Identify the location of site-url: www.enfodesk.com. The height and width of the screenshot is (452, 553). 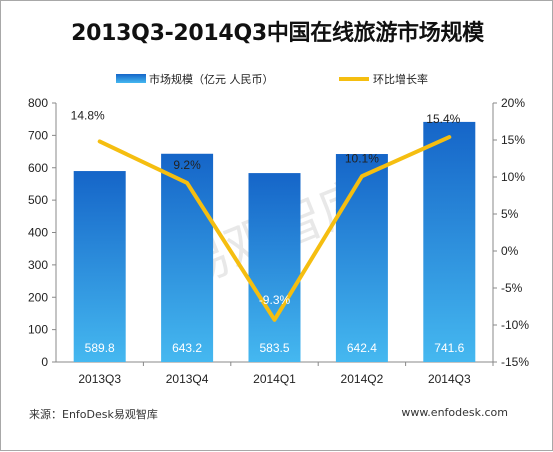
(454, 412).